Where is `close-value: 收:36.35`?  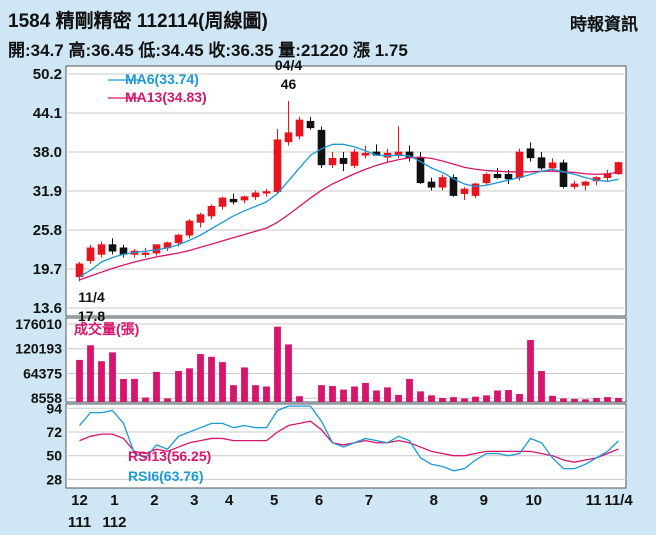
close-value: 收:36.35 is located at coordinates (241, 50).